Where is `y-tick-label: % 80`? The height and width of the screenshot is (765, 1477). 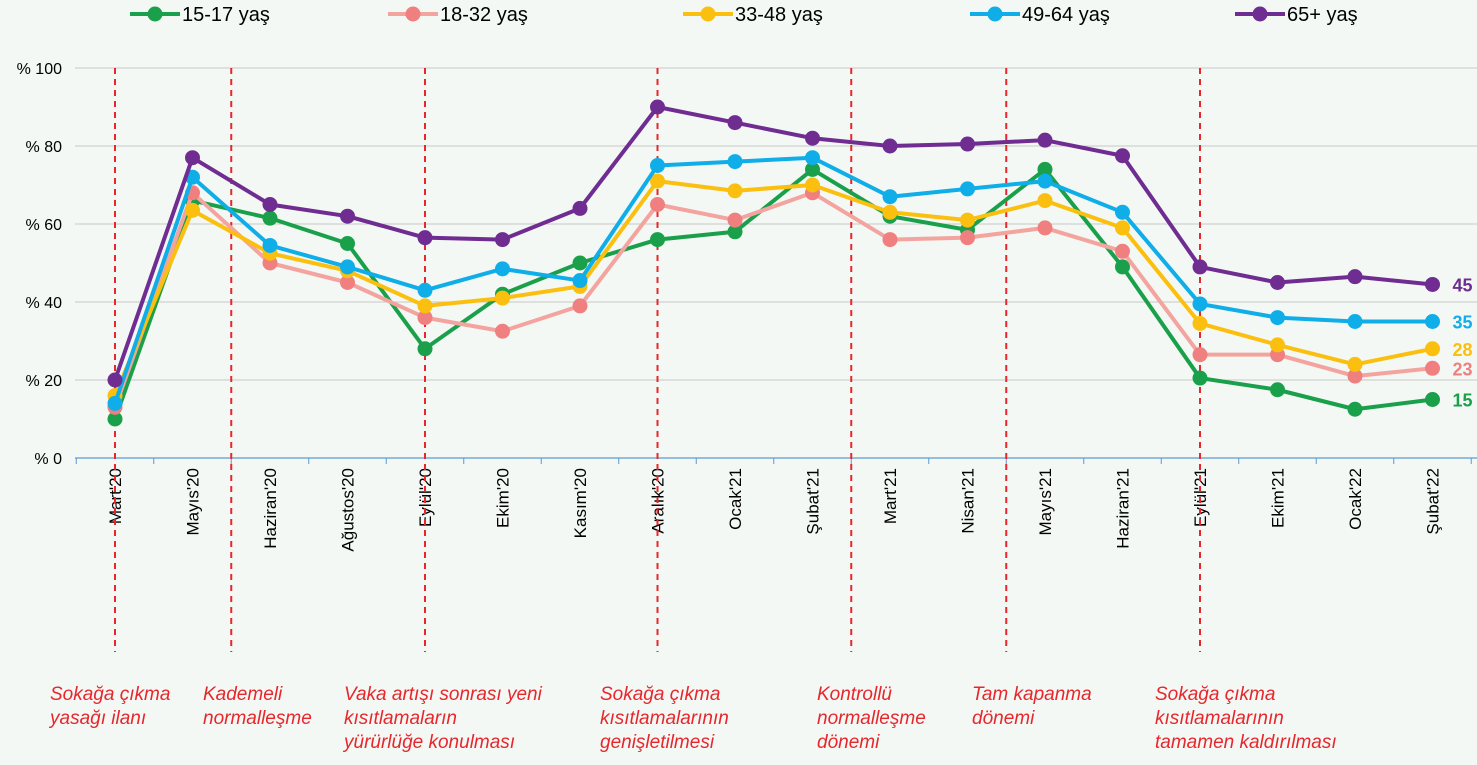
y-tick-label: % 80 is located at coordinates (44, 147).